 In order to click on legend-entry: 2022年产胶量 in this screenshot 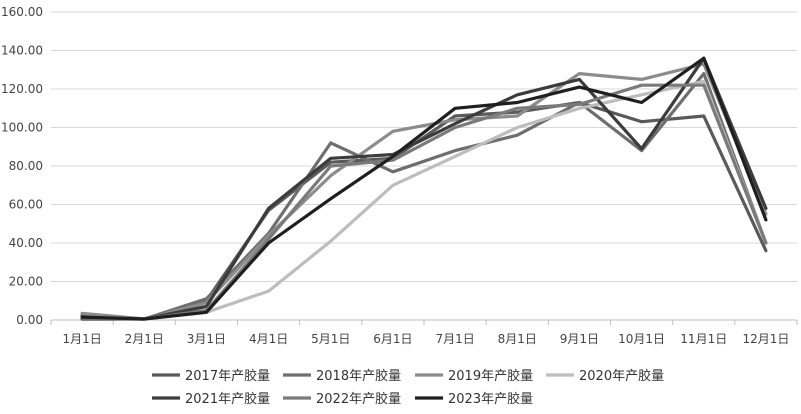, I will do `click(358, 399)`.